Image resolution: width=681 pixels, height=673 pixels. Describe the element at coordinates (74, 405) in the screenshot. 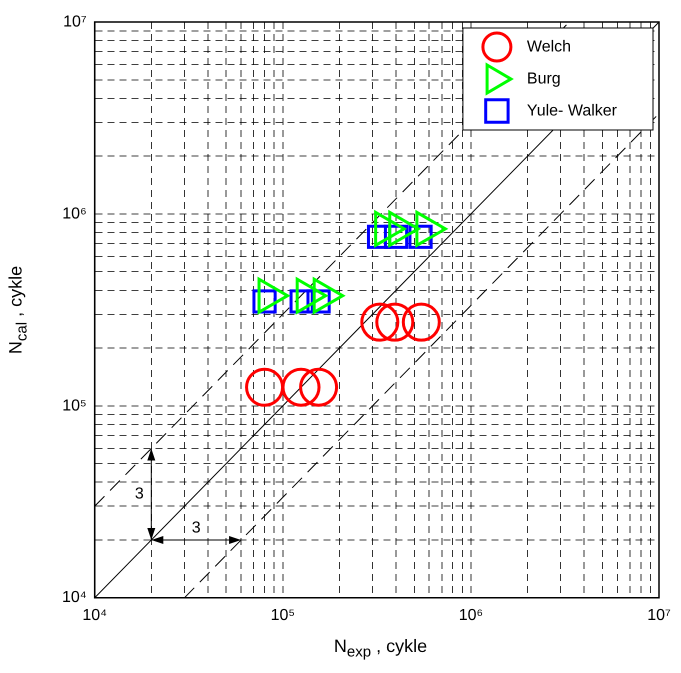

I see `y-tick-label: 10⁵` at that location.